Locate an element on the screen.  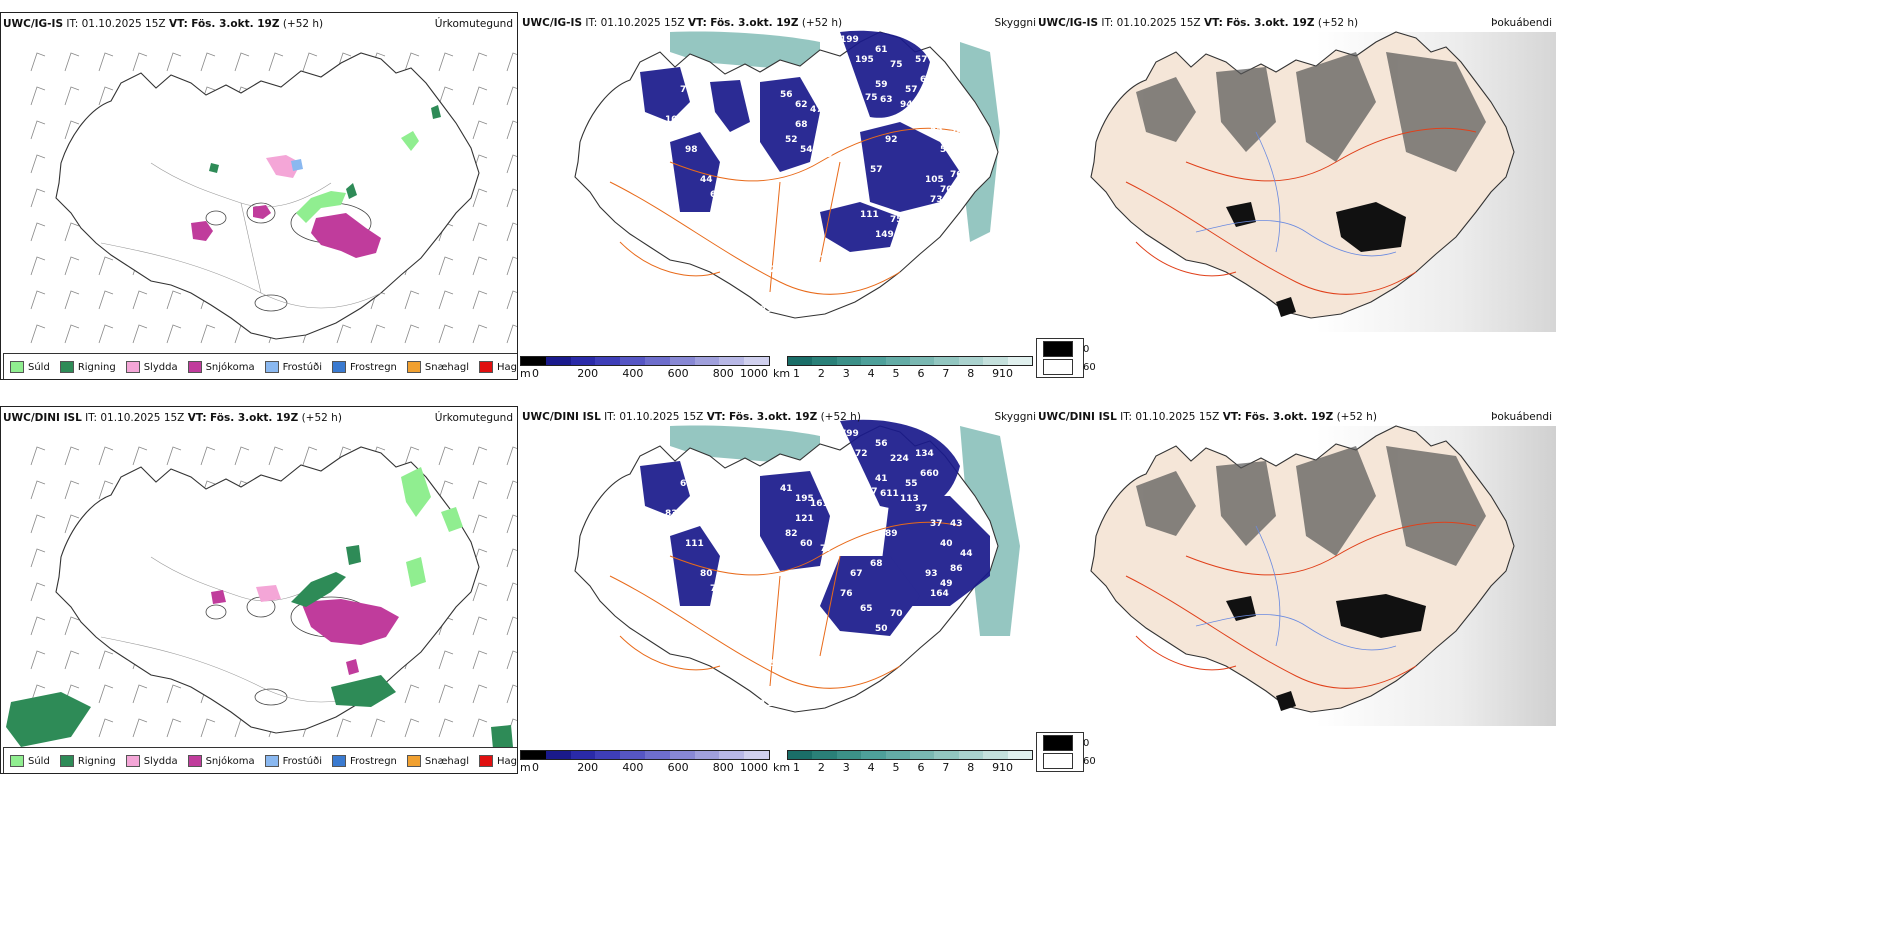
legend-item: Slydda is located at coordinates (151, 367).